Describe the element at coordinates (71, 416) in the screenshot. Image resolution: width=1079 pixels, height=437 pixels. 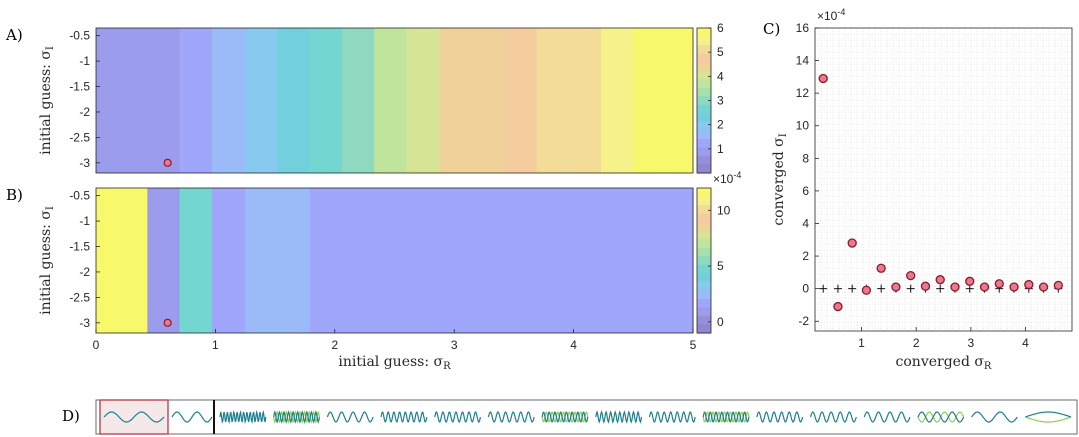
I see `panel-label-d: D)` at that location.